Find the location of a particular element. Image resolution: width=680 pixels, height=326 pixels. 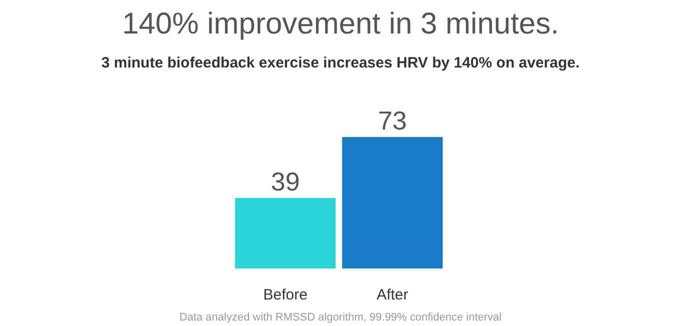

text: Data analyzed with RMSSD algorithm, 99.99% confidence interval is located at coordinates (340, 318).